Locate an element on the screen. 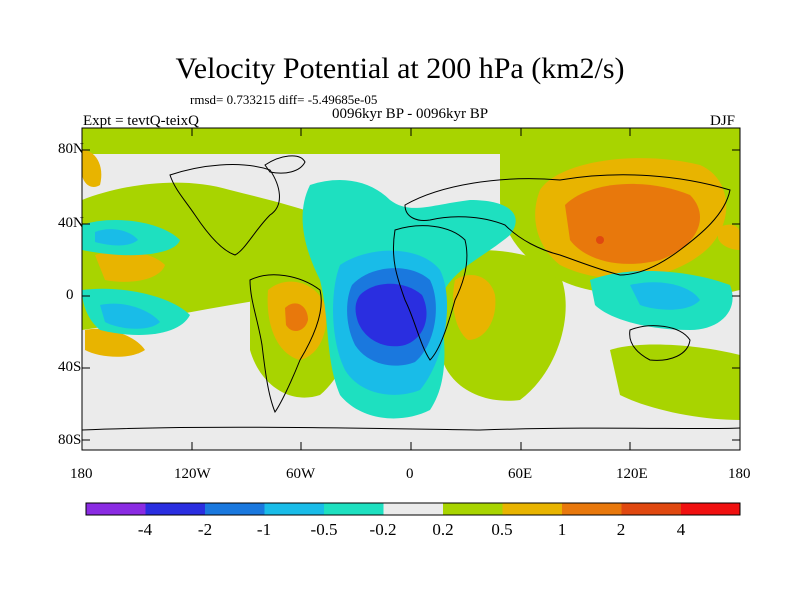 Image resolution: width=800 pixels, height=600 pixels. colorbar-frame is located at coordinates (413, 509).